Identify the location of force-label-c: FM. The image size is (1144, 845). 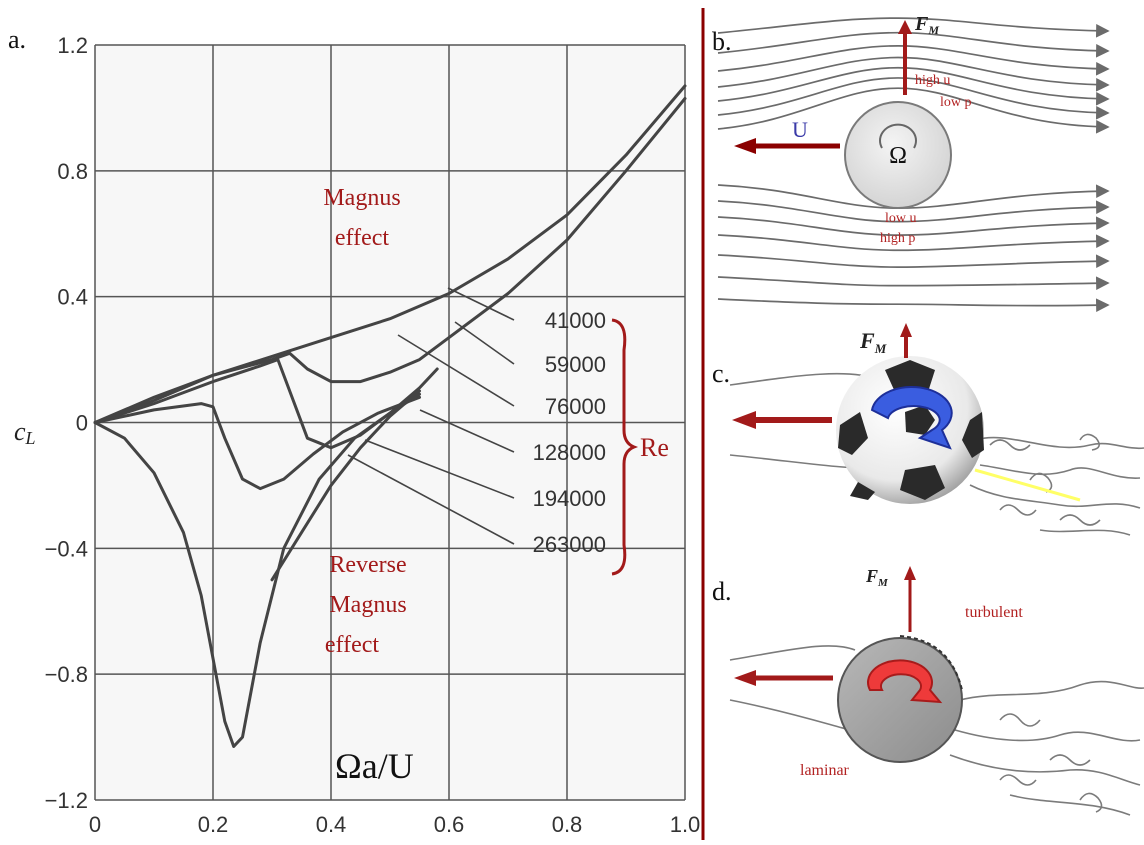
(873, 342).